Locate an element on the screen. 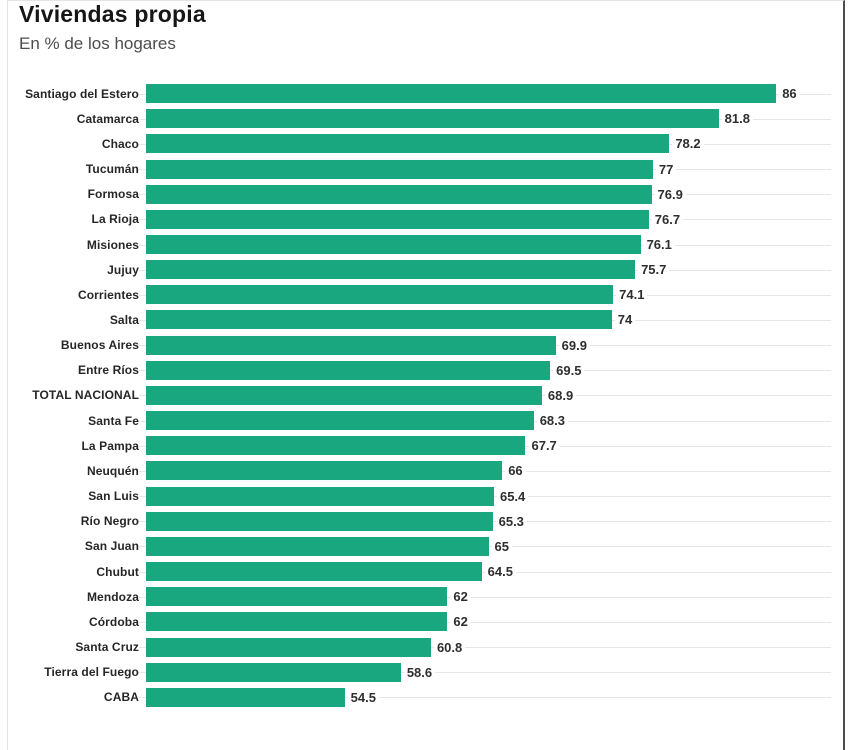 The height and width of the screenshot is (750, 860). bar-row: Chaco 78.2 is located at coordinates (425, 143).